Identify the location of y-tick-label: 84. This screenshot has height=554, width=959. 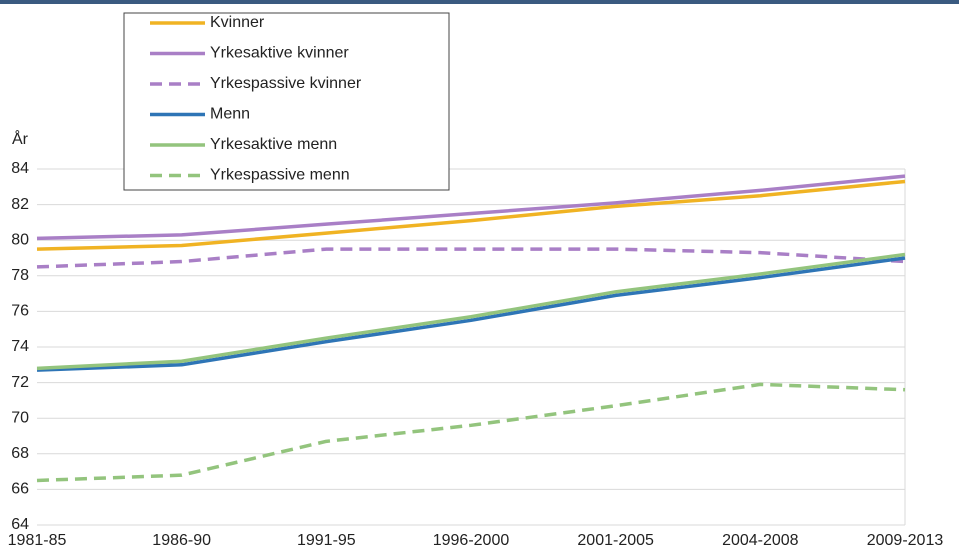
(20, 168).